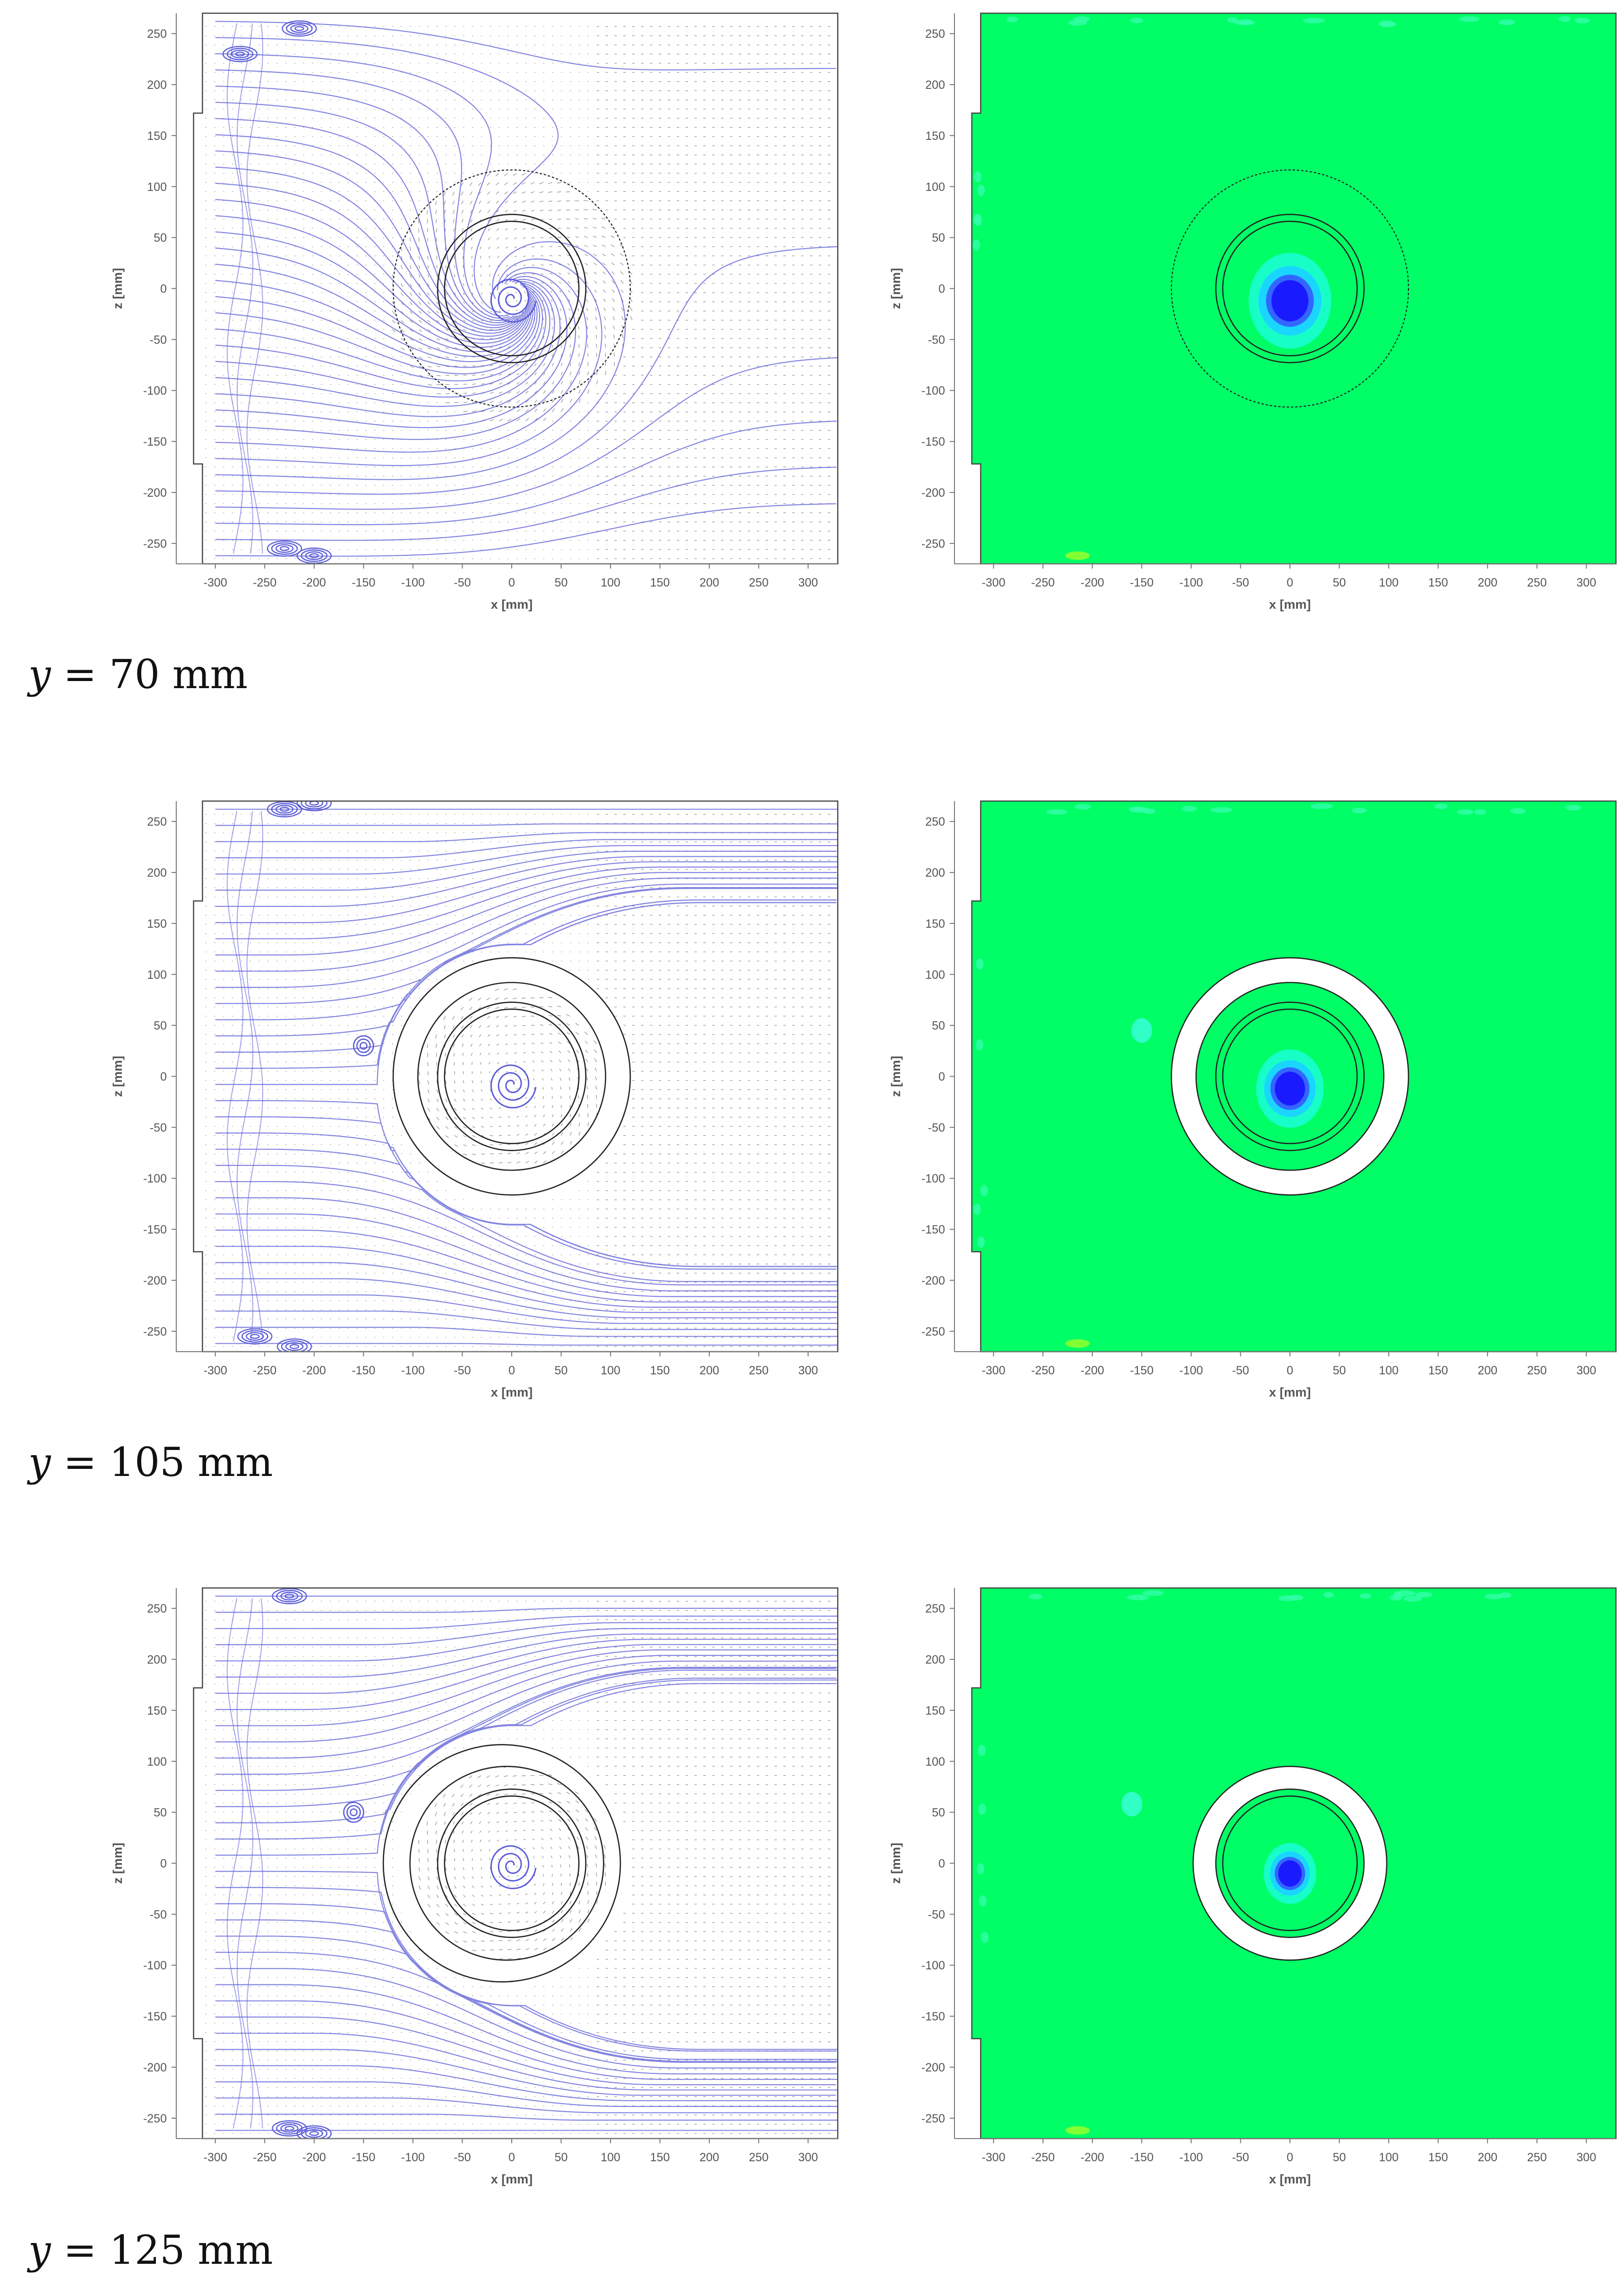  What do you see at coordinates (935, 34) in the screenshot?
I see `panel-1-2-y-tick-label: 250` at bounding box center [935, 34].